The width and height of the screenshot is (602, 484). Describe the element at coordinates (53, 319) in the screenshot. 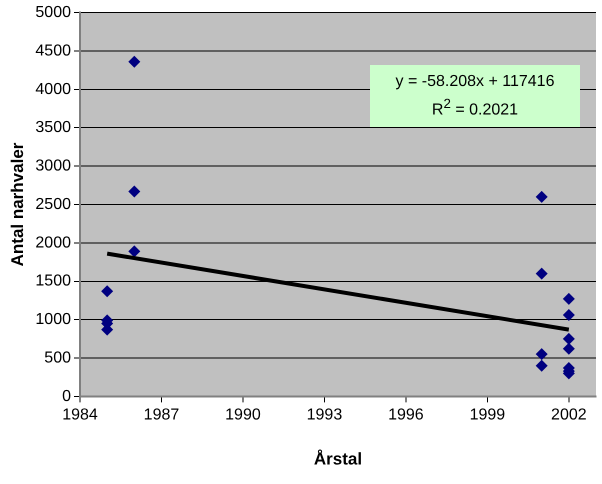

I see `y-tick-label: 1000` at that location.